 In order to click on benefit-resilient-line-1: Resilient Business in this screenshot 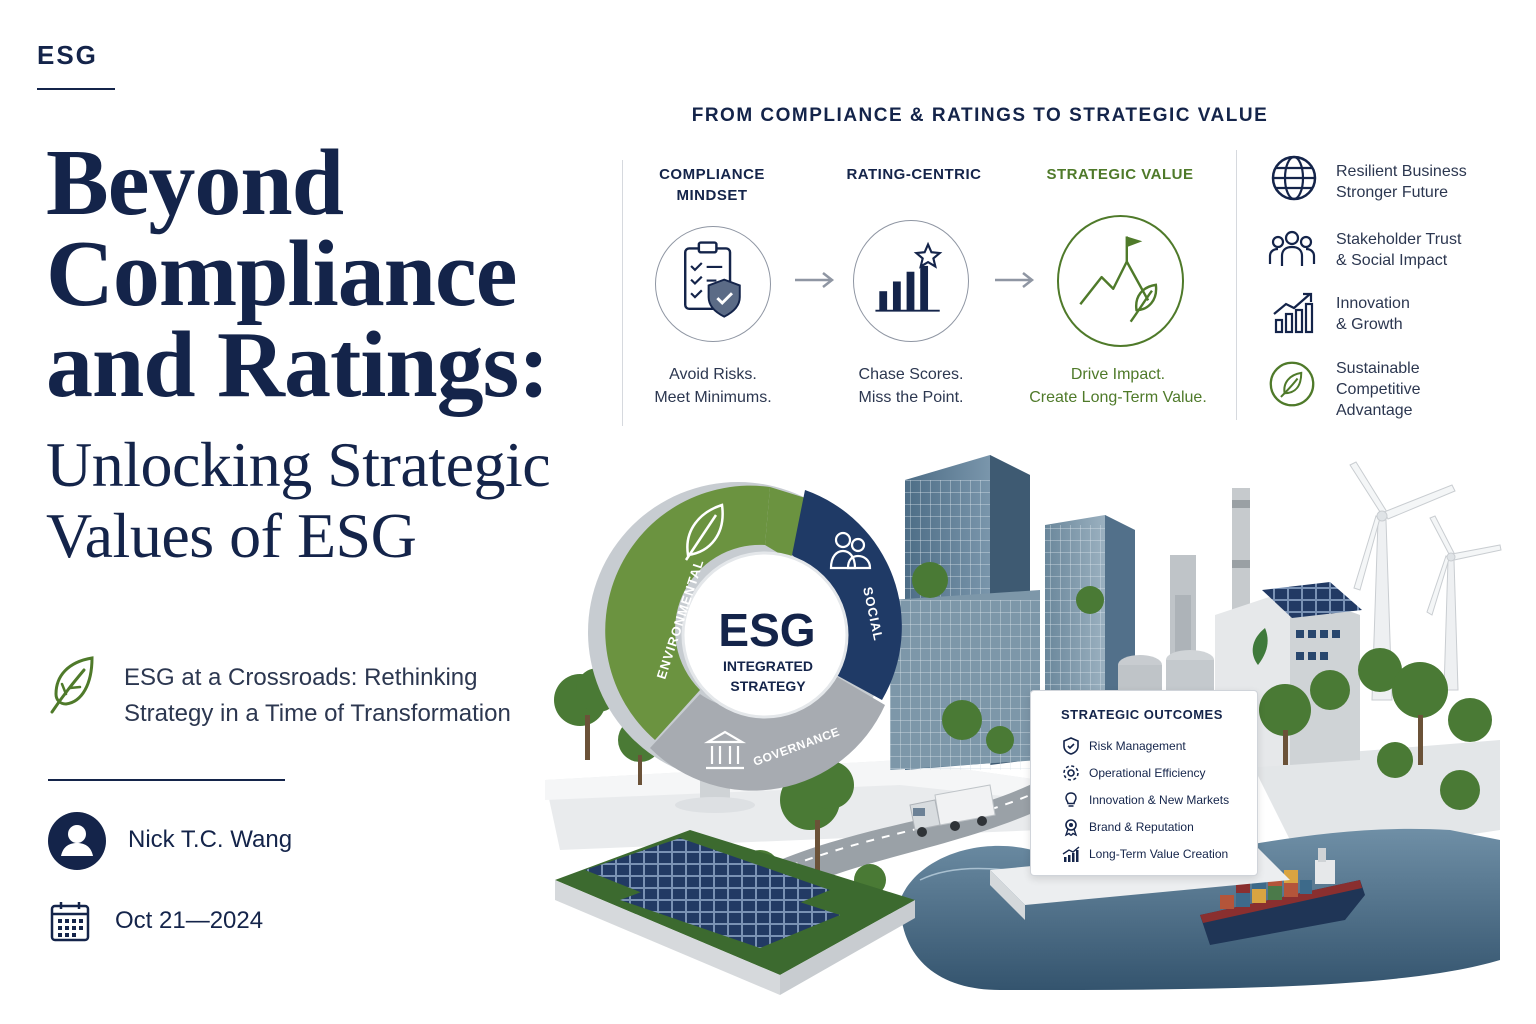, I will do `click(1401, 171)`.